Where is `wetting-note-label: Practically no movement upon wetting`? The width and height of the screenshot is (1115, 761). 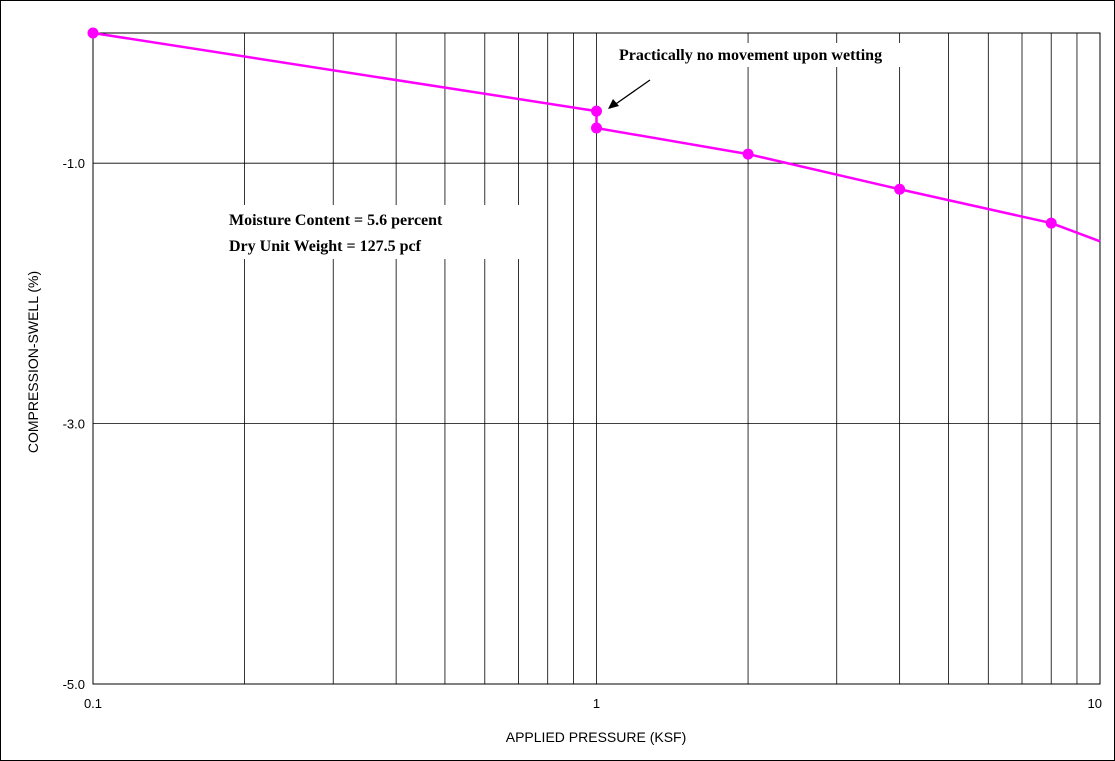
wetting-note-label: Practically no movement upon wetting is located at coordinates (750, 55).